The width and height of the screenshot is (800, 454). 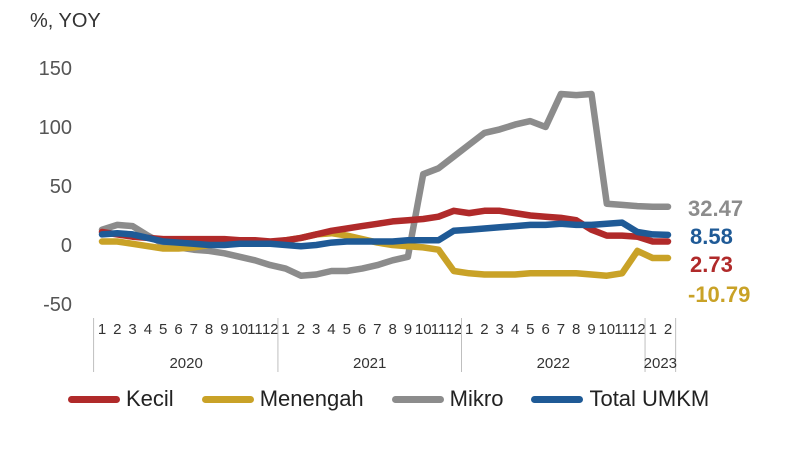 I want to click on legend-label-mikro: Mikro, so click(x=476, y=398).